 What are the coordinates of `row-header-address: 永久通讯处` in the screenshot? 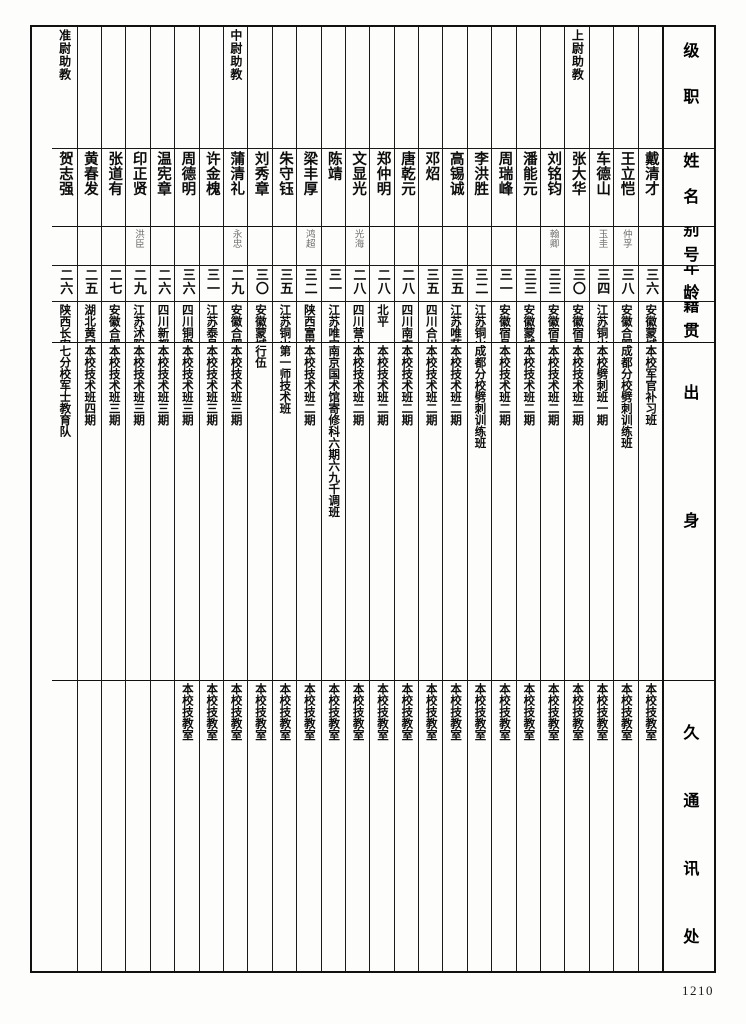 It's located at (689, 826).